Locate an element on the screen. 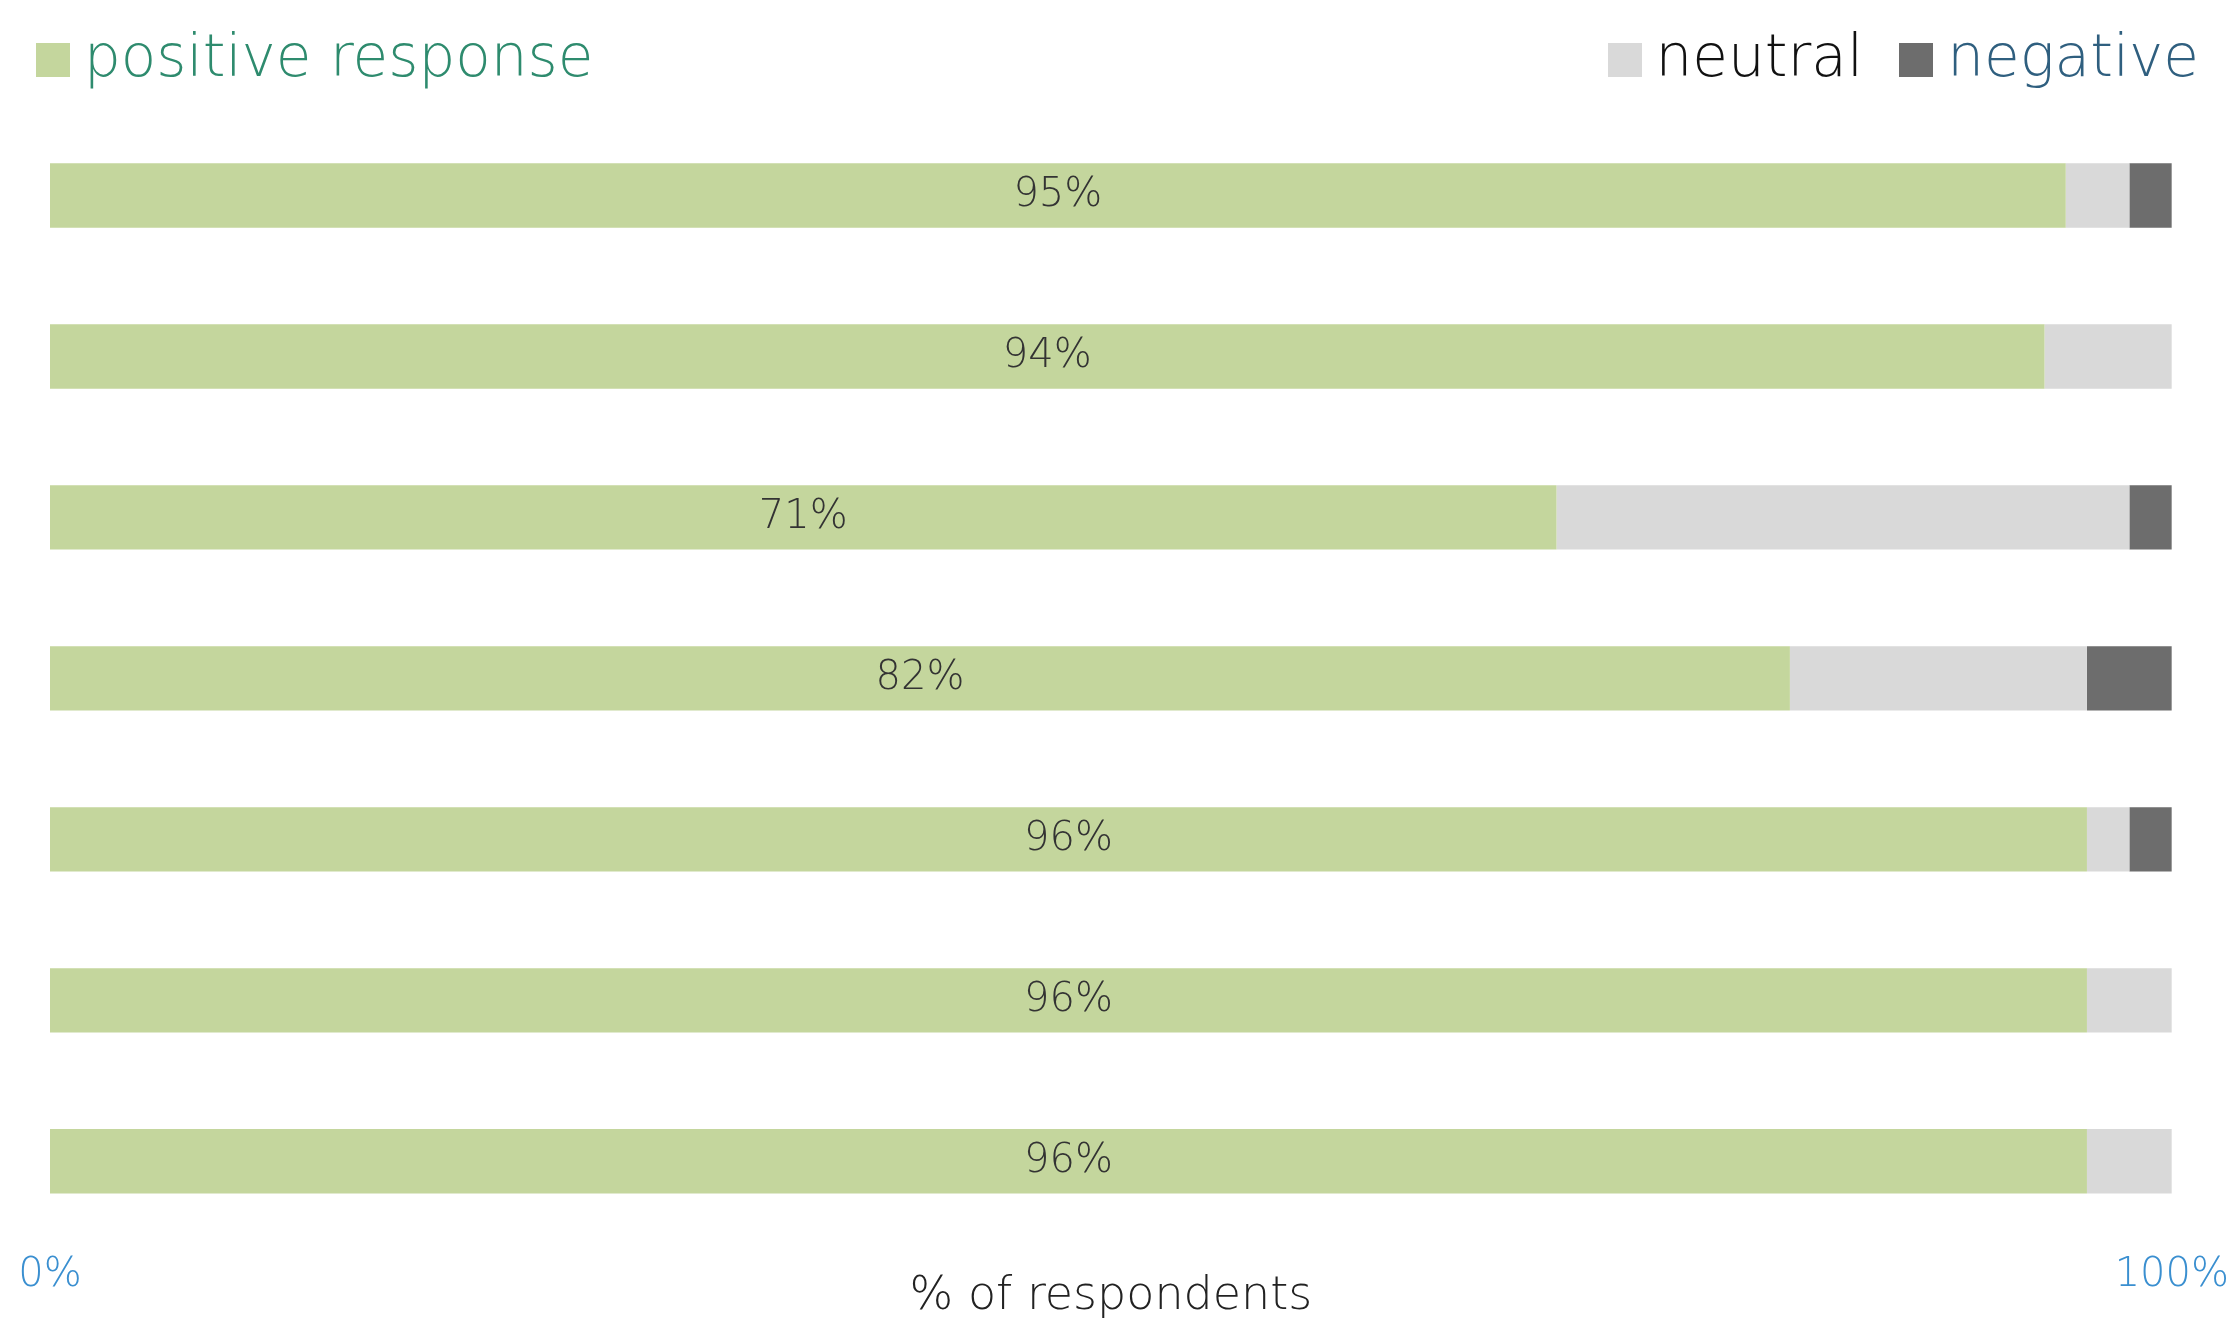 The image size is (2239, 1339). legend-label: negative is located at coordinates (2072, 56).